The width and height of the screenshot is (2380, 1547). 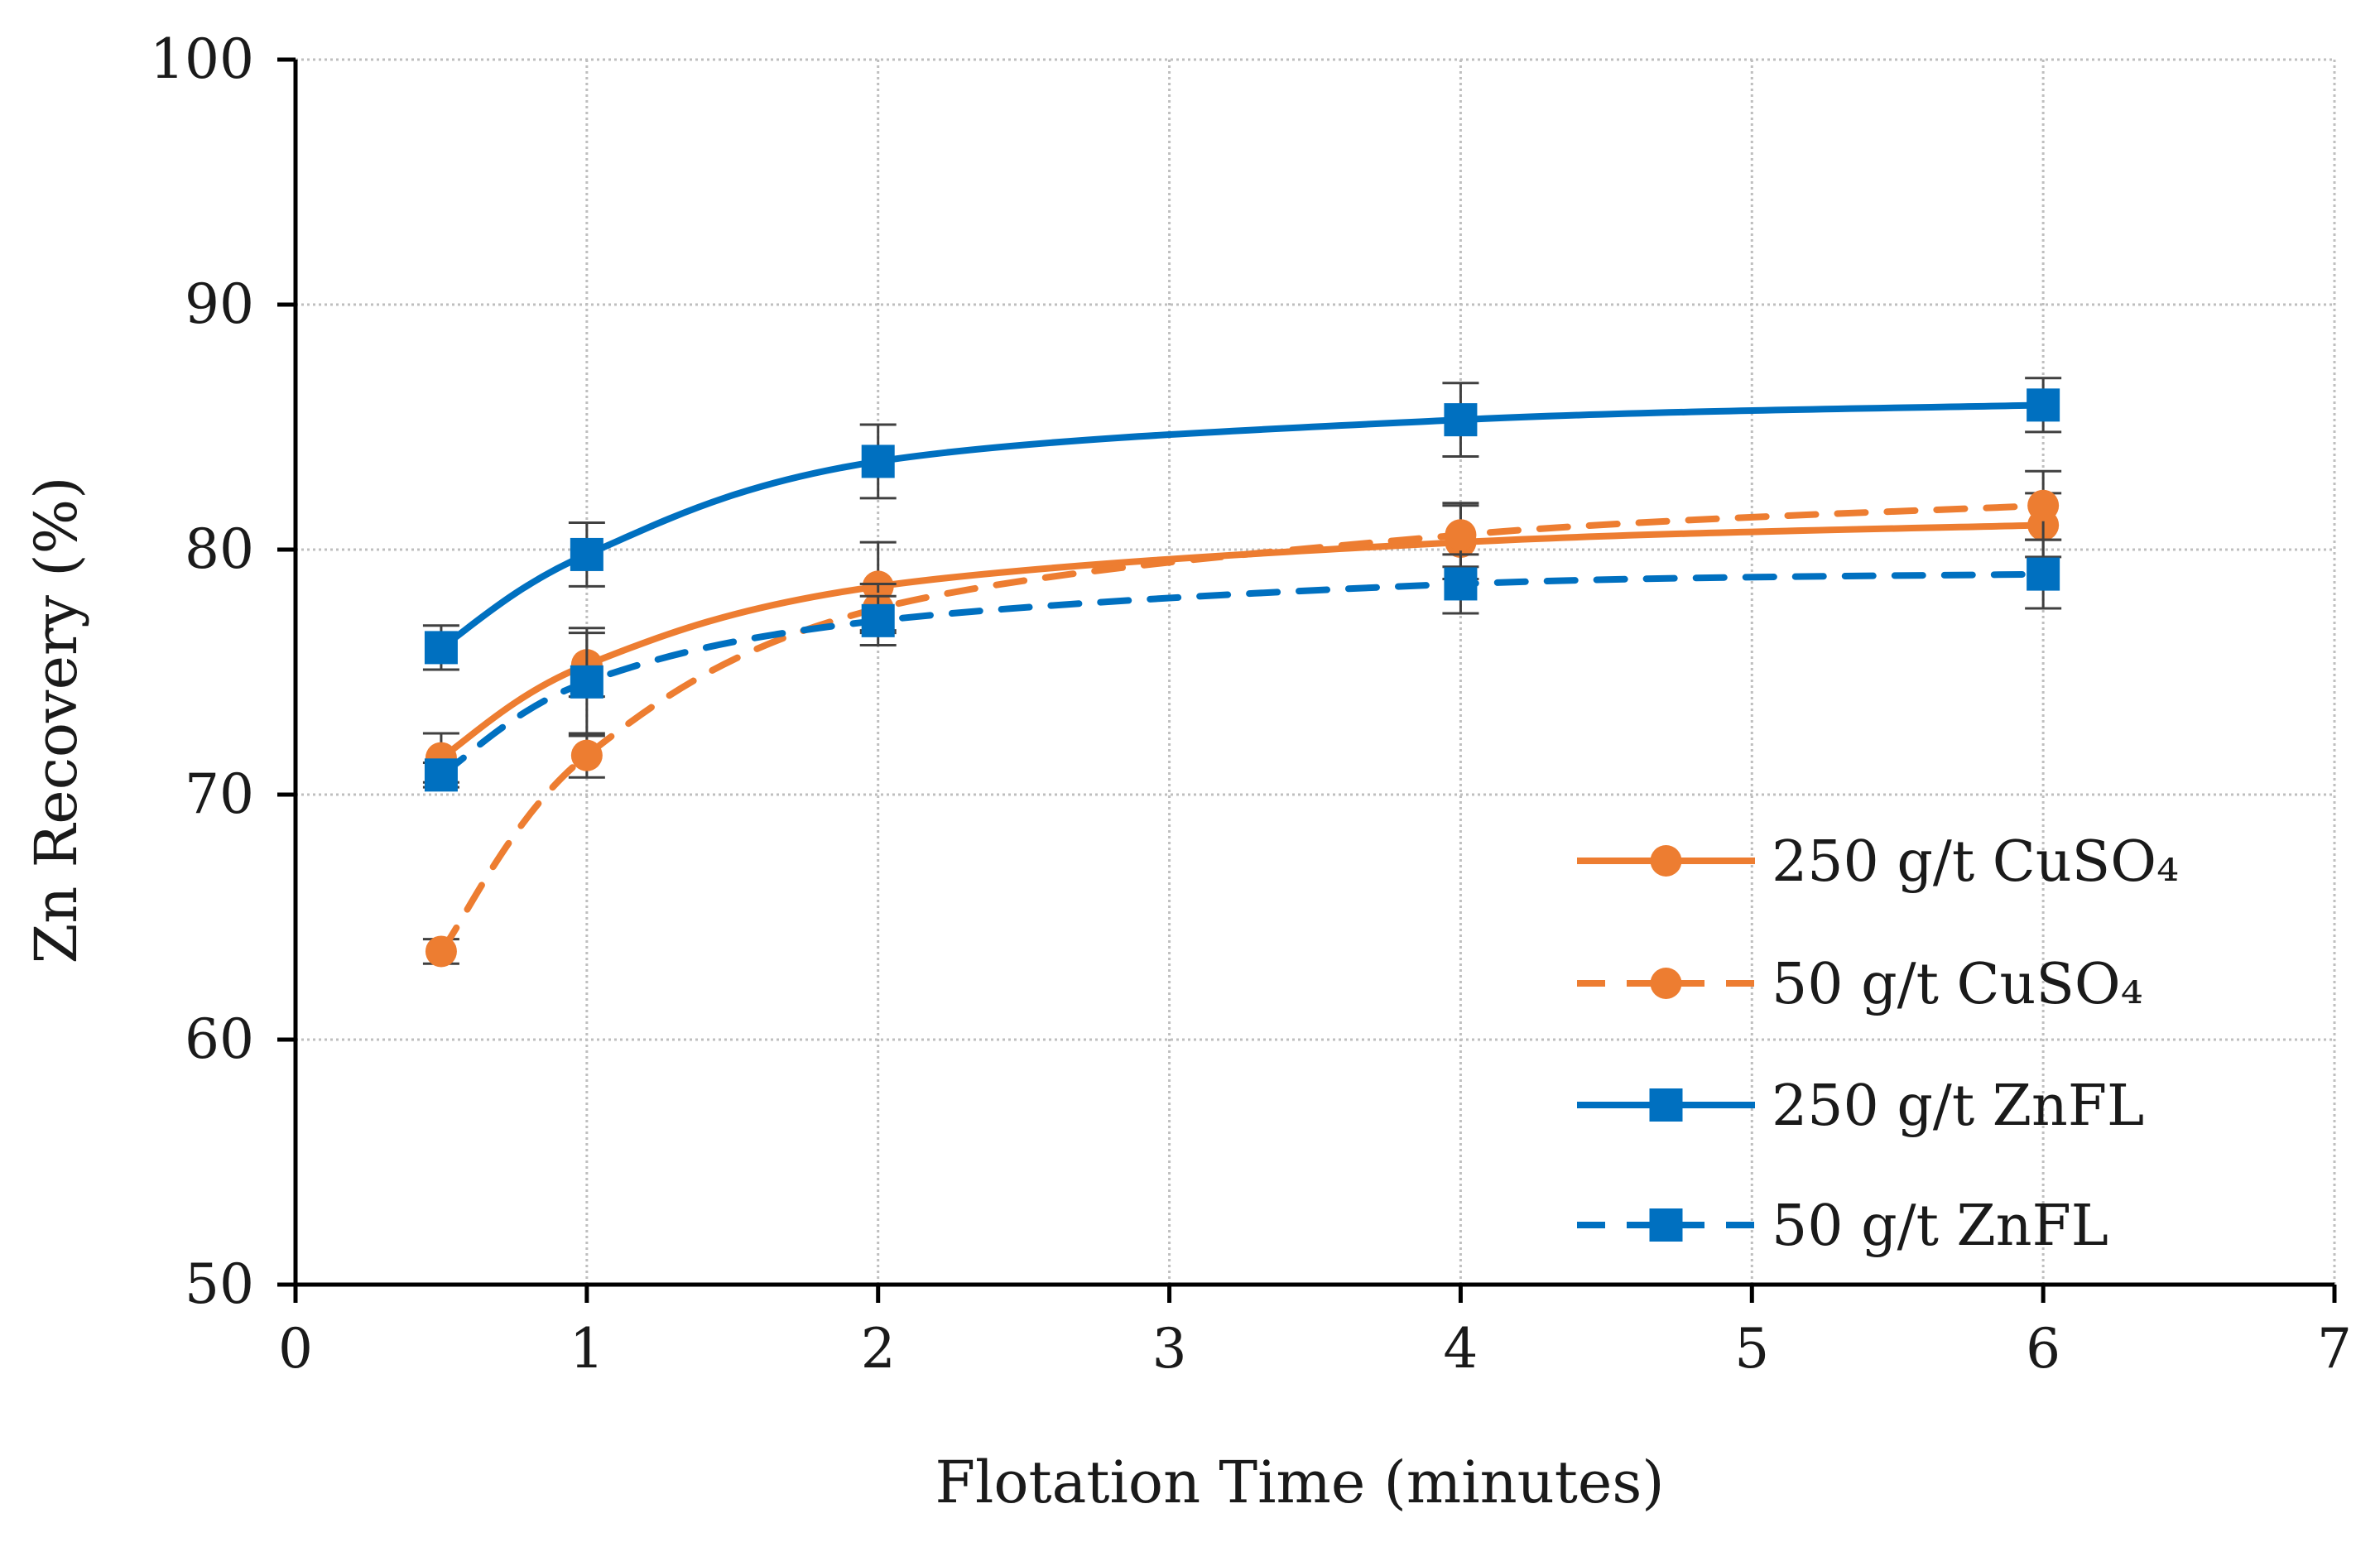 I want to click on x-tick-label-7: 7, so click(x=2334, y=1349).